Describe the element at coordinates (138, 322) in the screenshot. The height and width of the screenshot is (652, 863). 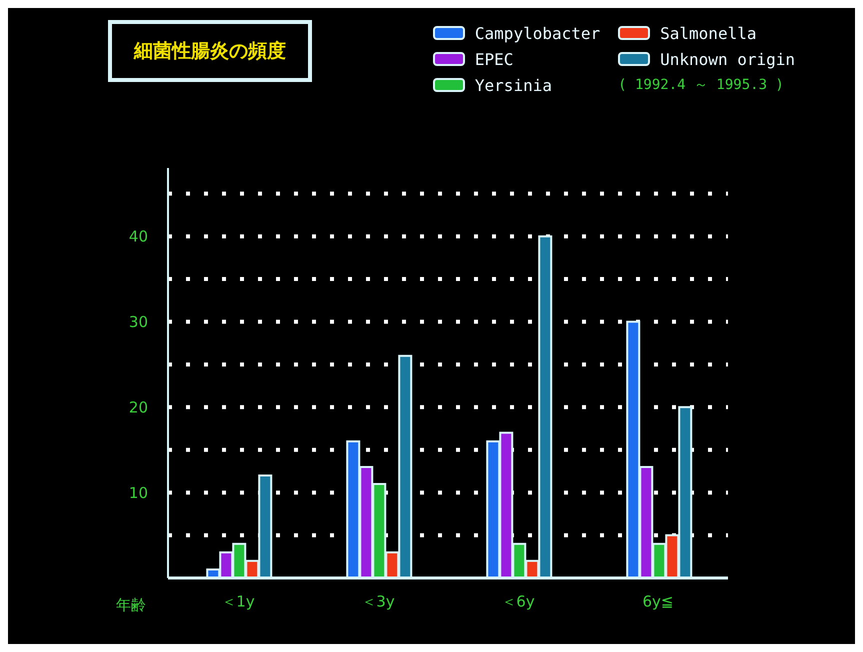
I see `y-tick-label: 30` at that location.